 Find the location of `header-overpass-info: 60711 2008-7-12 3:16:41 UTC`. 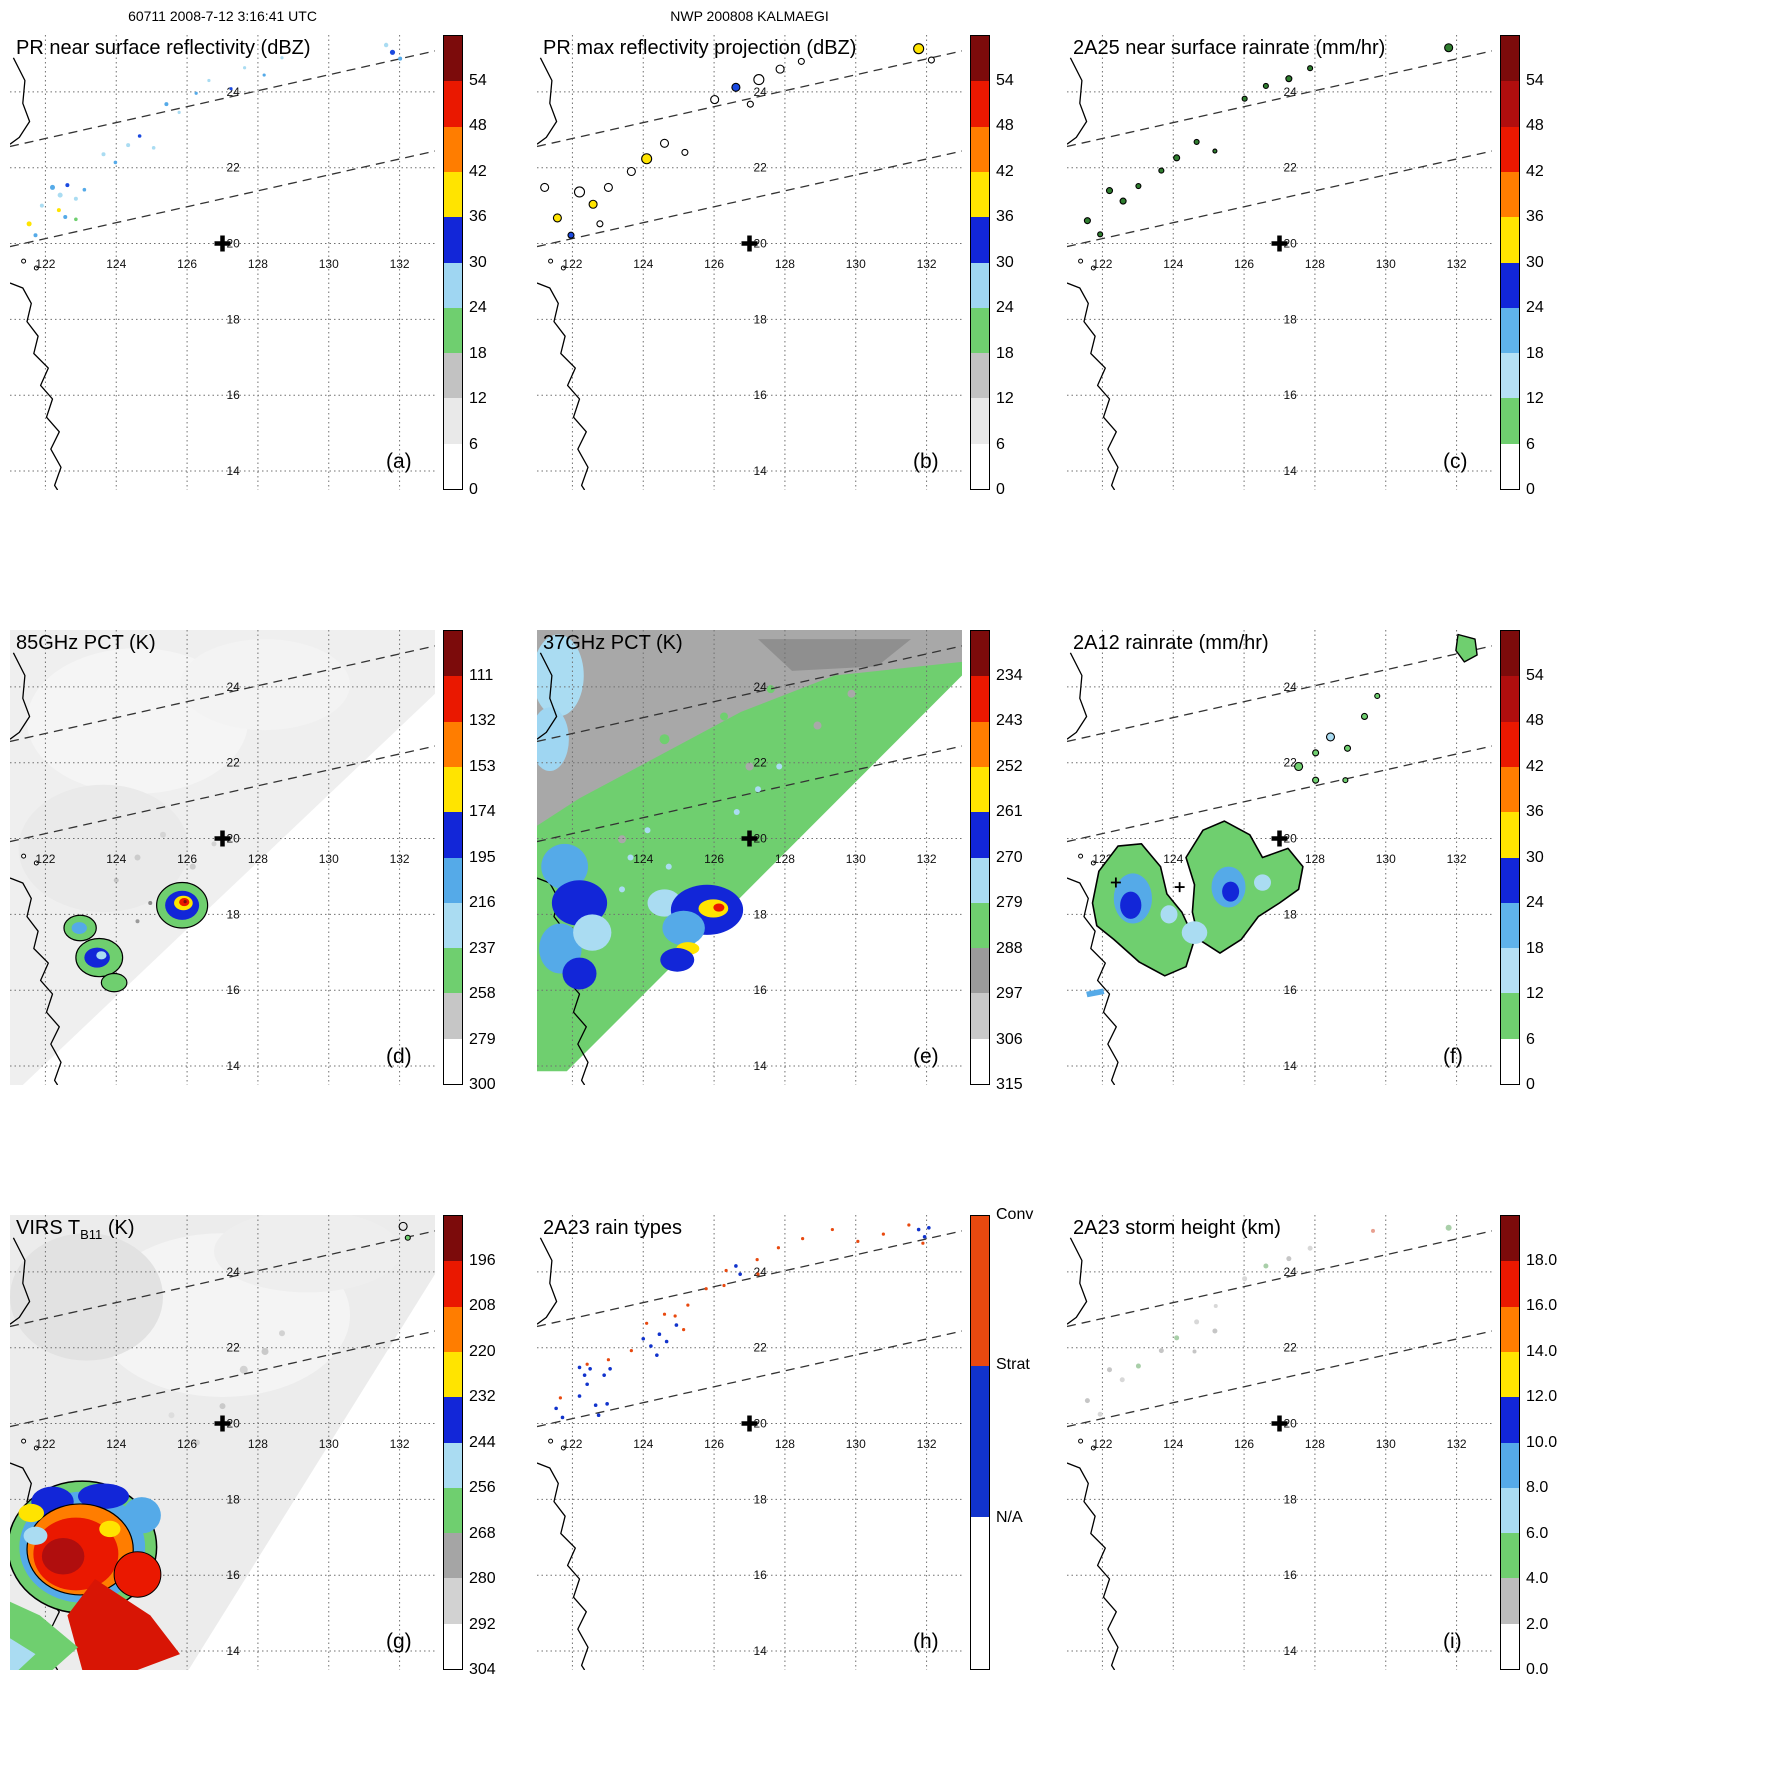

header-overpass-info: 60711 2008-7-12 3:16:41 UTC is located at coordinates (222, 16).